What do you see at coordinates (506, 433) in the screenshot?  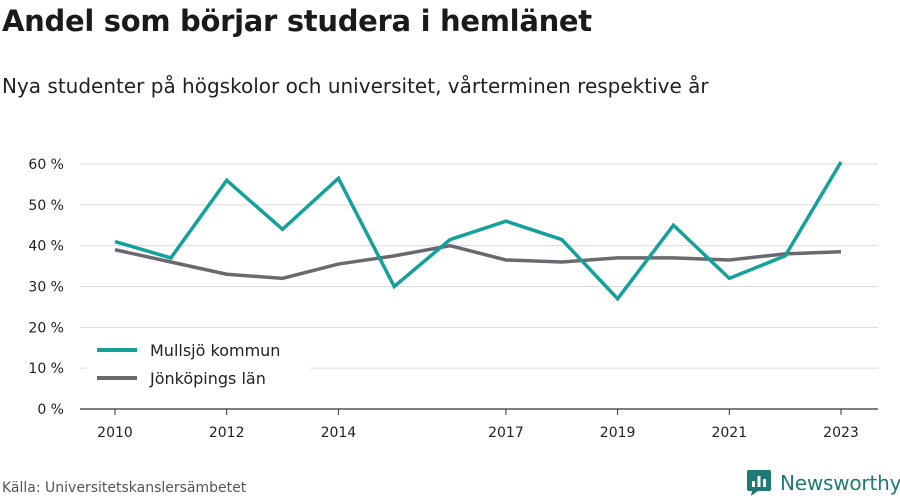 I see `x-tick-label: 2017` at bounding box center [506, 433].